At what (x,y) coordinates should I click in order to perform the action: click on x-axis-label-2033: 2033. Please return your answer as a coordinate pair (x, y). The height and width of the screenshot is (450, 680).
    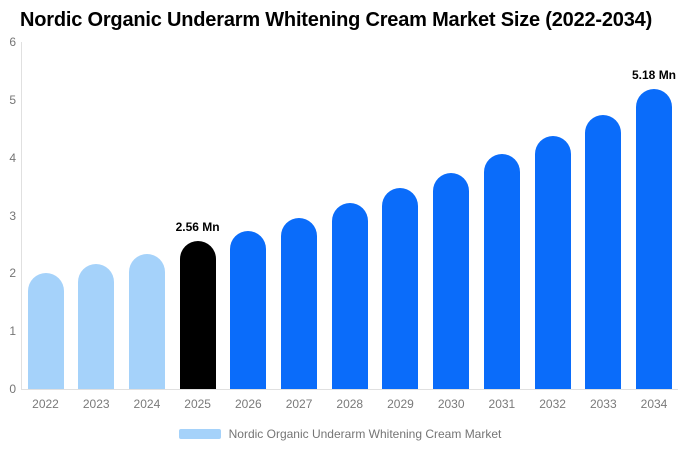
    Looking at the image, I should click on (603, 404).